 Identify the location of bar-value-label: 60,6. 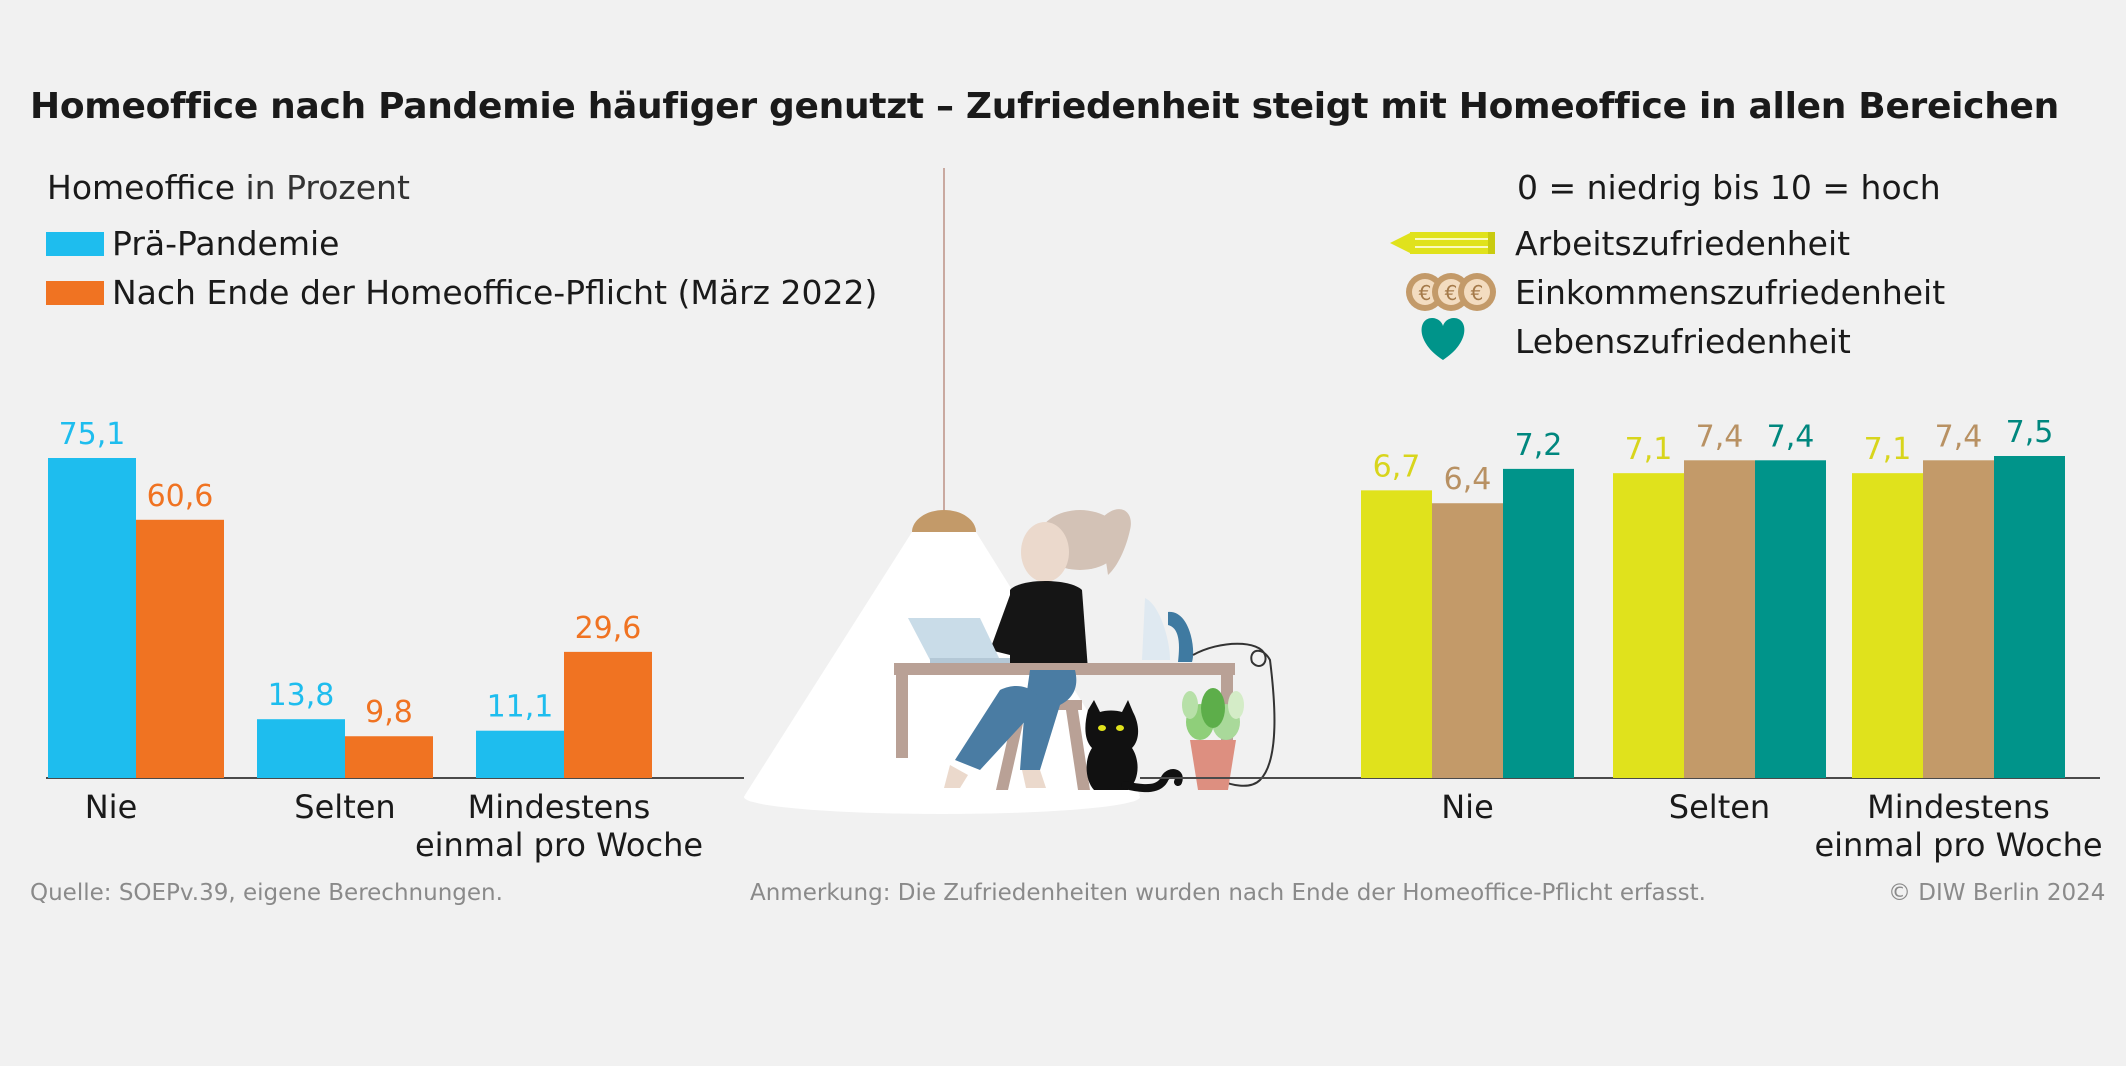
(180, 496).